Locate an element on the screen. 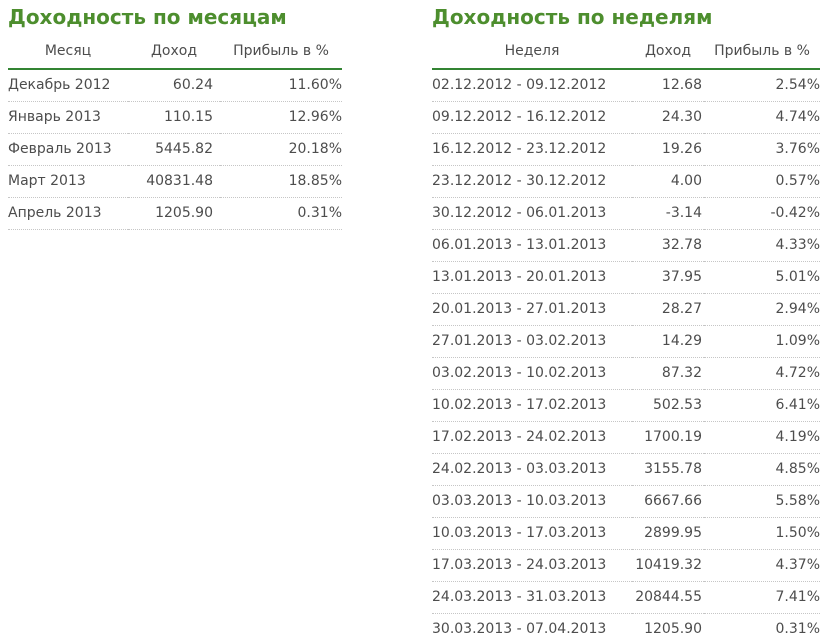  weekly-income-cell: 502.53 is located at coordinates (668, 405).